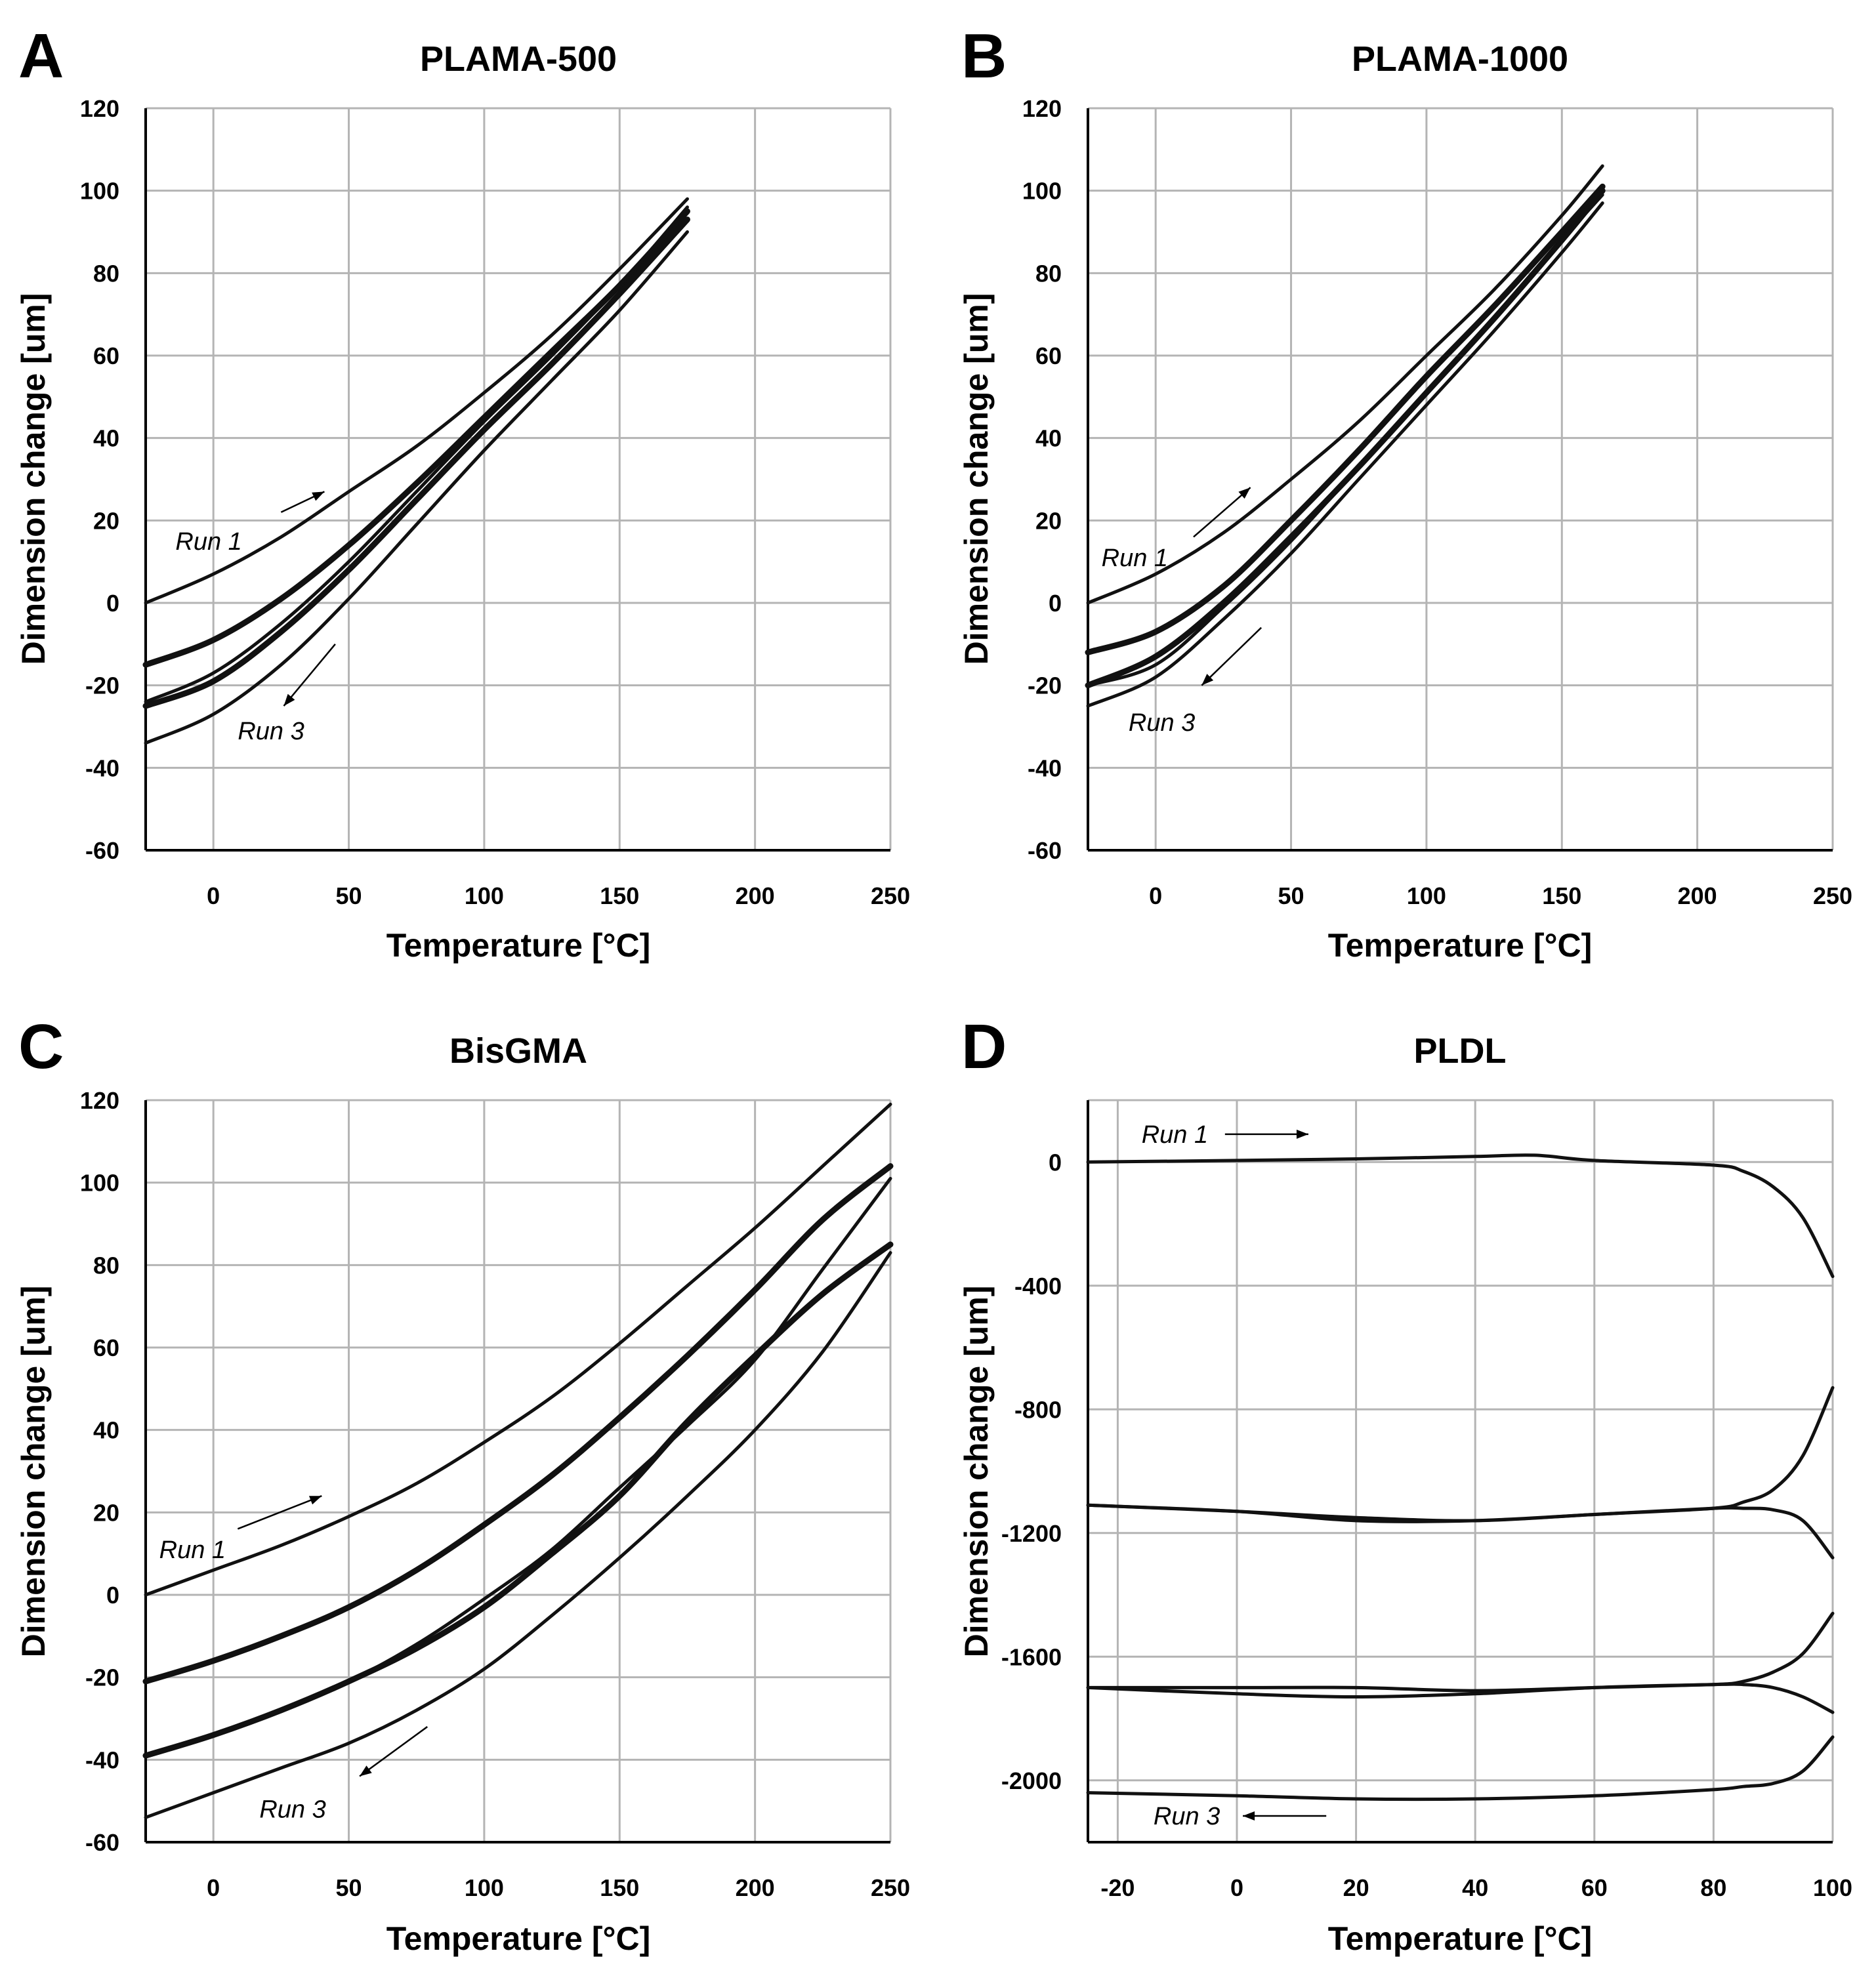 This screenshot has height=1976, width=1876. What do you see at coordinates (1117, 1887) in the screenshot?
I see `x-tick-label-d: -20` at bounding box center [1117, 1887].